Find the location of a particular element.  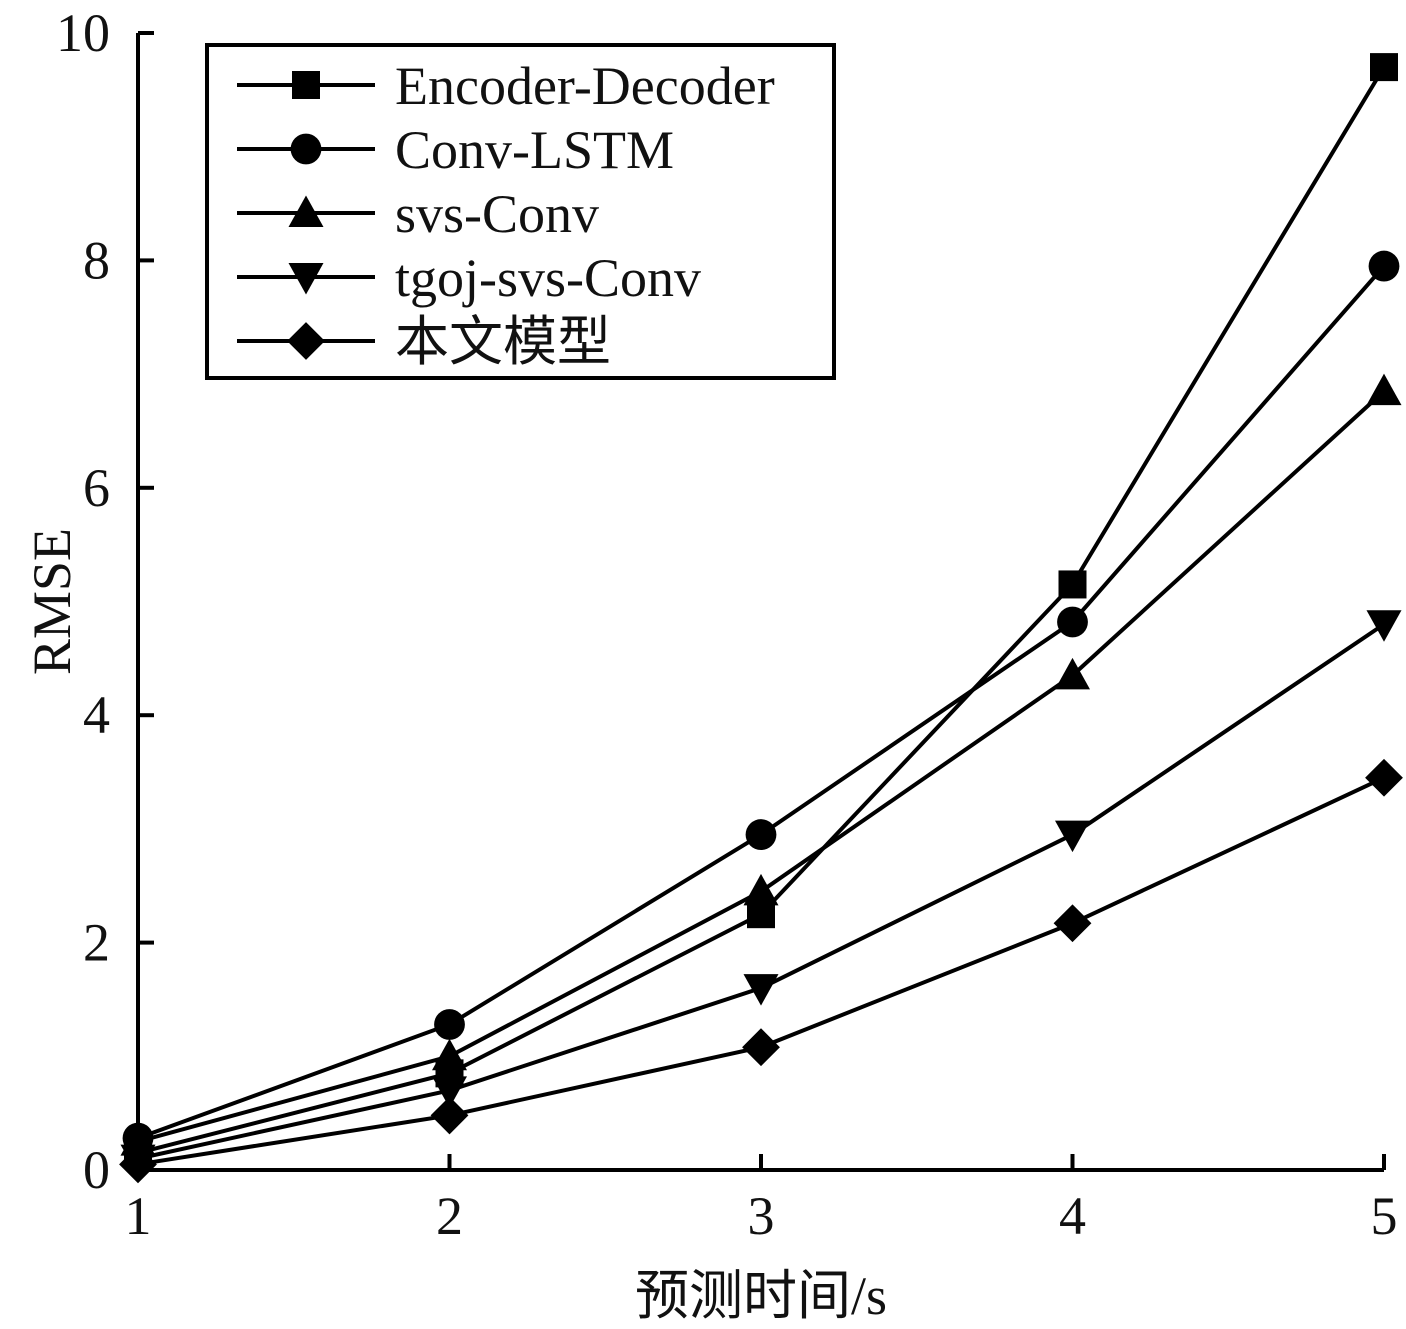

legend-label-4: 本文模型 is located at coordinates (503, 342).